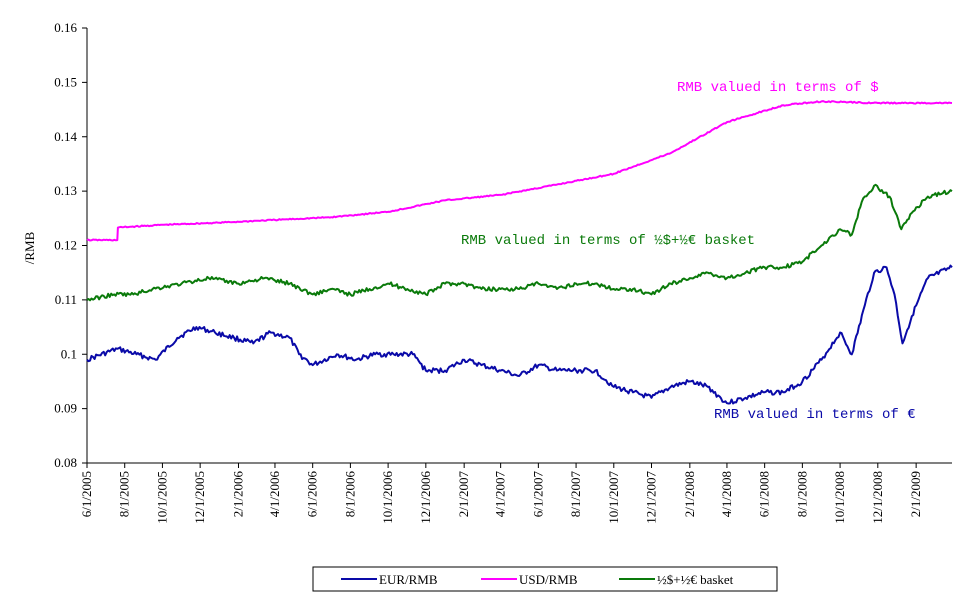 The height and width of the screenshot is (600, 977). Describe the element at coordinates (29, 247) in the screenshot. I see `y-axis-label: /RMB` at that location.